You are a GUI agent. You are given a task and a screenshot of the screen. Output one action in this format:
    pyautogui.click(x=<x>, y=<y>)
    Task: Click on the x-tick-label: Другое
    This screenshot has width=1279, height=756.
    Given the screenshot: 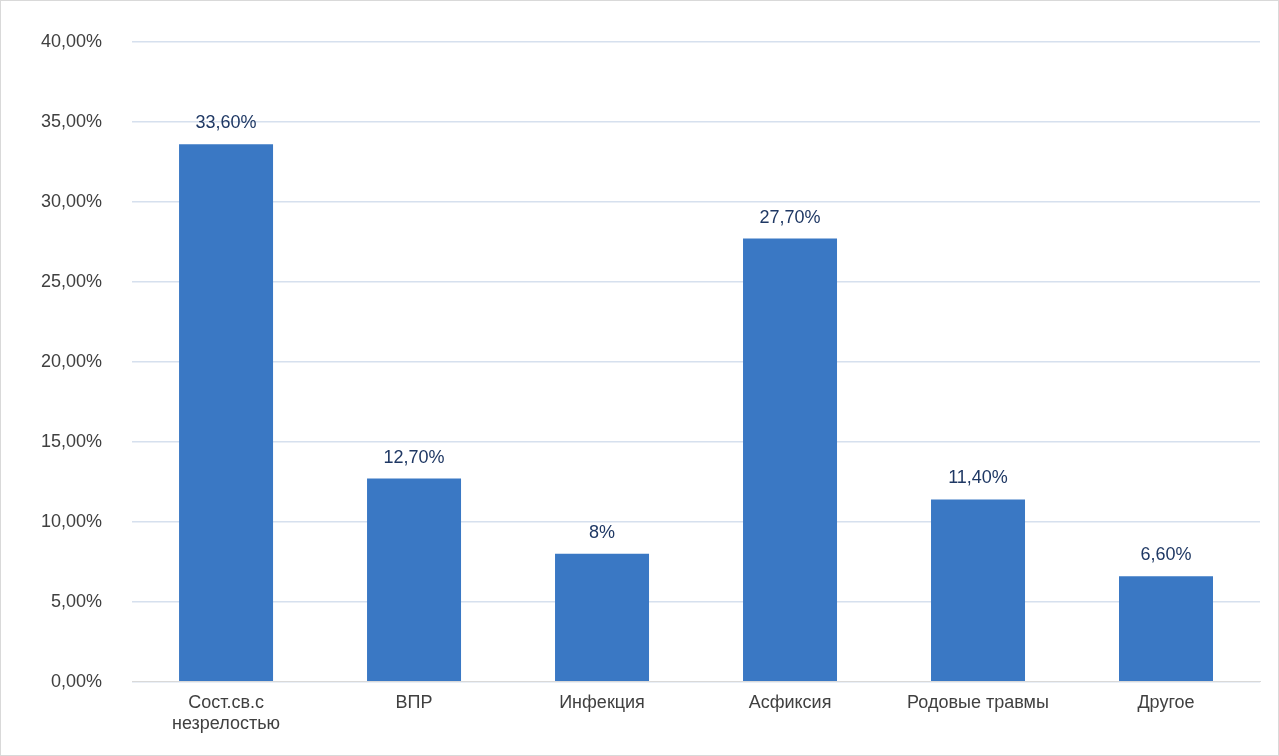 What is the action you would take?
    pyautogui.click(x=1166, y=701)
    